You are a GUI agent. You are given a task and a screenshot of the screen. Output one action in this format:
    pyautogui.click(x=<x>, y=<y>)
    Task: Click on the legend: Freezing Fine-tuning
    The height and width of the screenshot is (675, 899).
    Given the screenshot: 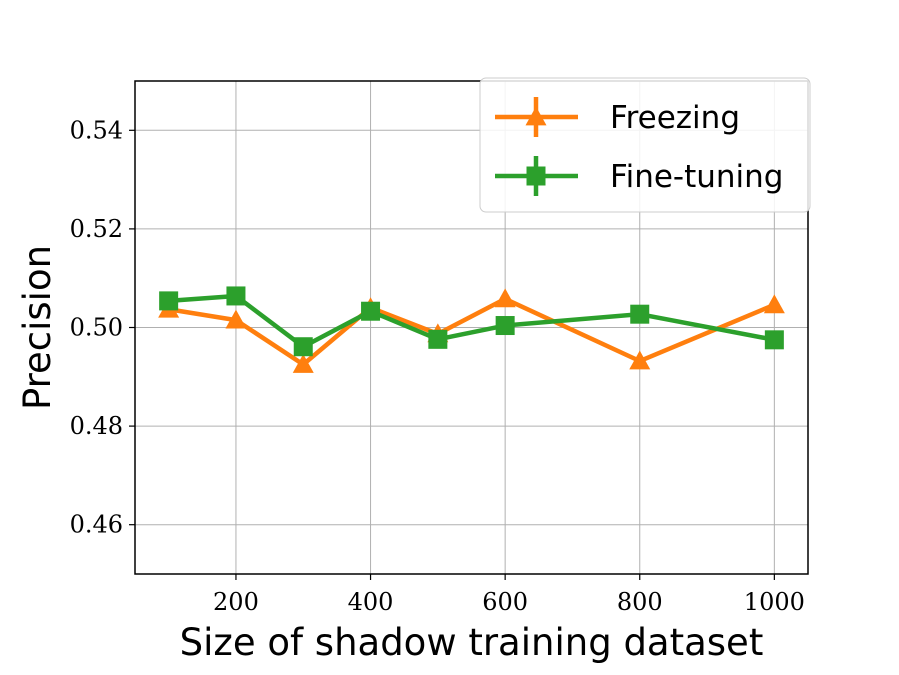 What is the action you would take?
    pyautogui.click(x=645, y=145)
    